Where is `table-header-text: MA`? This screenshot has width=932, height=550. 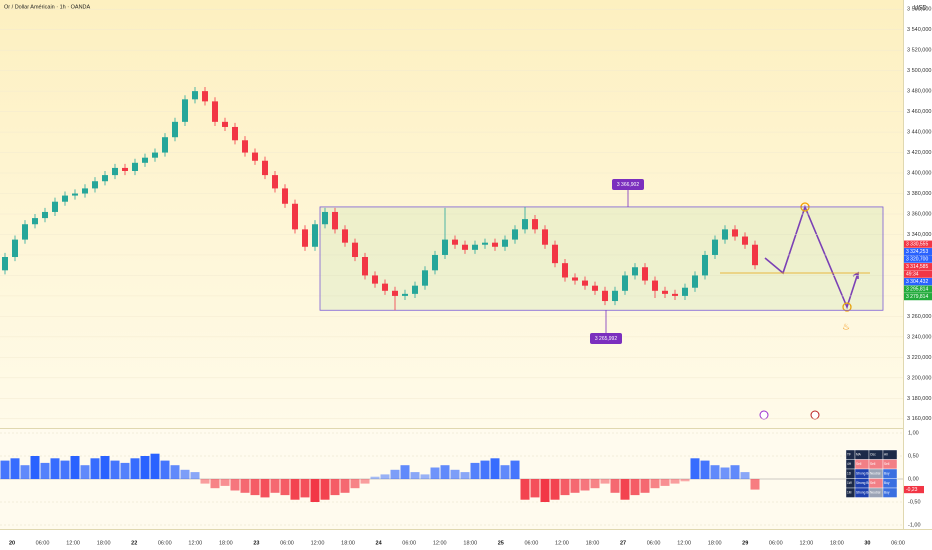 table-header-text: MA is located at coordinates (859, 455).